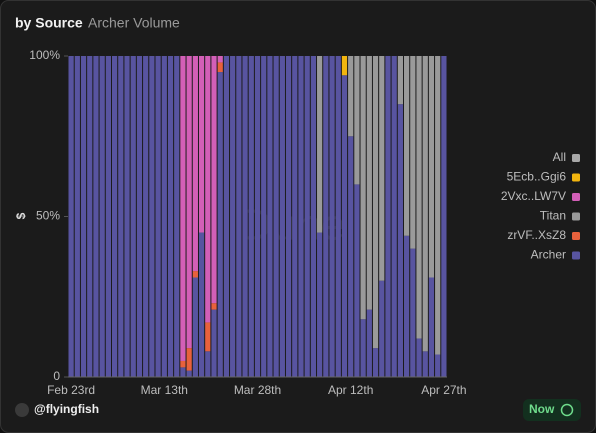  Describe the element at coordinates (559, 157) in the screenshot. I see `legend-label: All` at that location.